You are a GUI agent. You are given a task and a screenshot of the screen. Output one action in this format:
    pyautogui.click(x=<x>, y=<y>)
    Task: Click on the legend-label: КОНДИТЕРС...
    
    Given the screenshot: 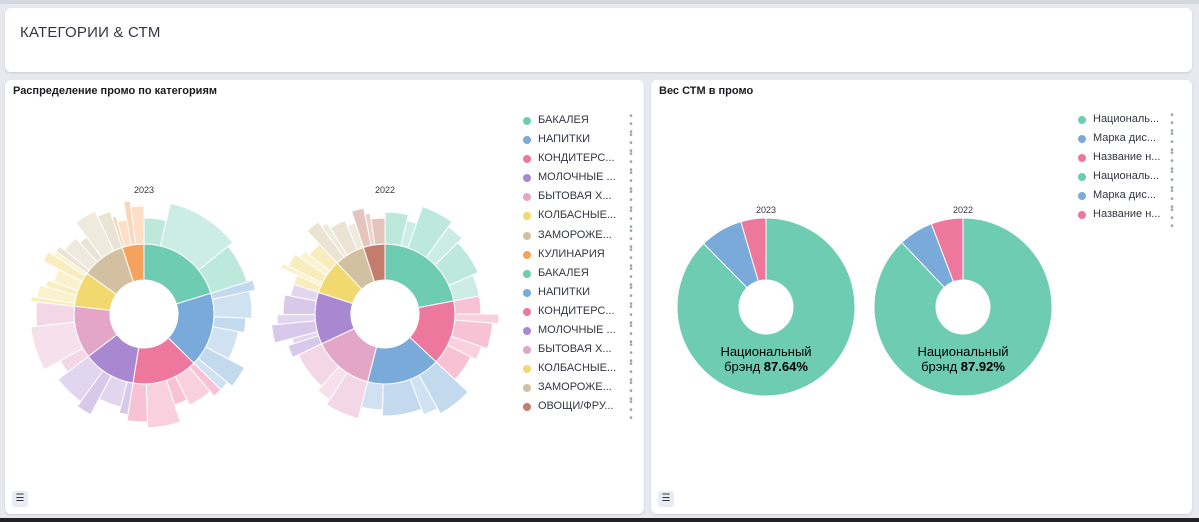 What is the action you would take?
    pyautogui.click(x=576, y=158)
    